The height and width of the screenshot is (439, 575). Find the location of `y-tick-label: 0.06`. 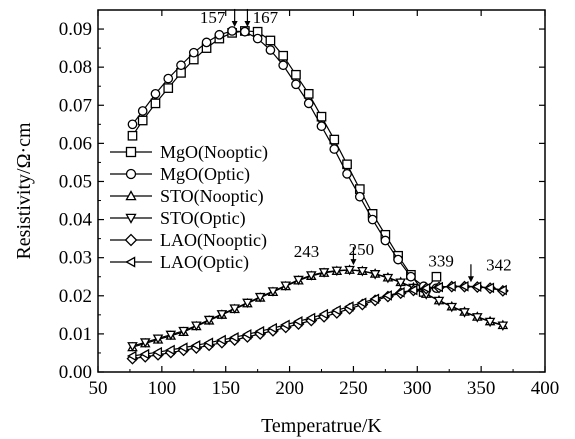

y-tick-label: 0.06 is located at coordinates (75, 143).